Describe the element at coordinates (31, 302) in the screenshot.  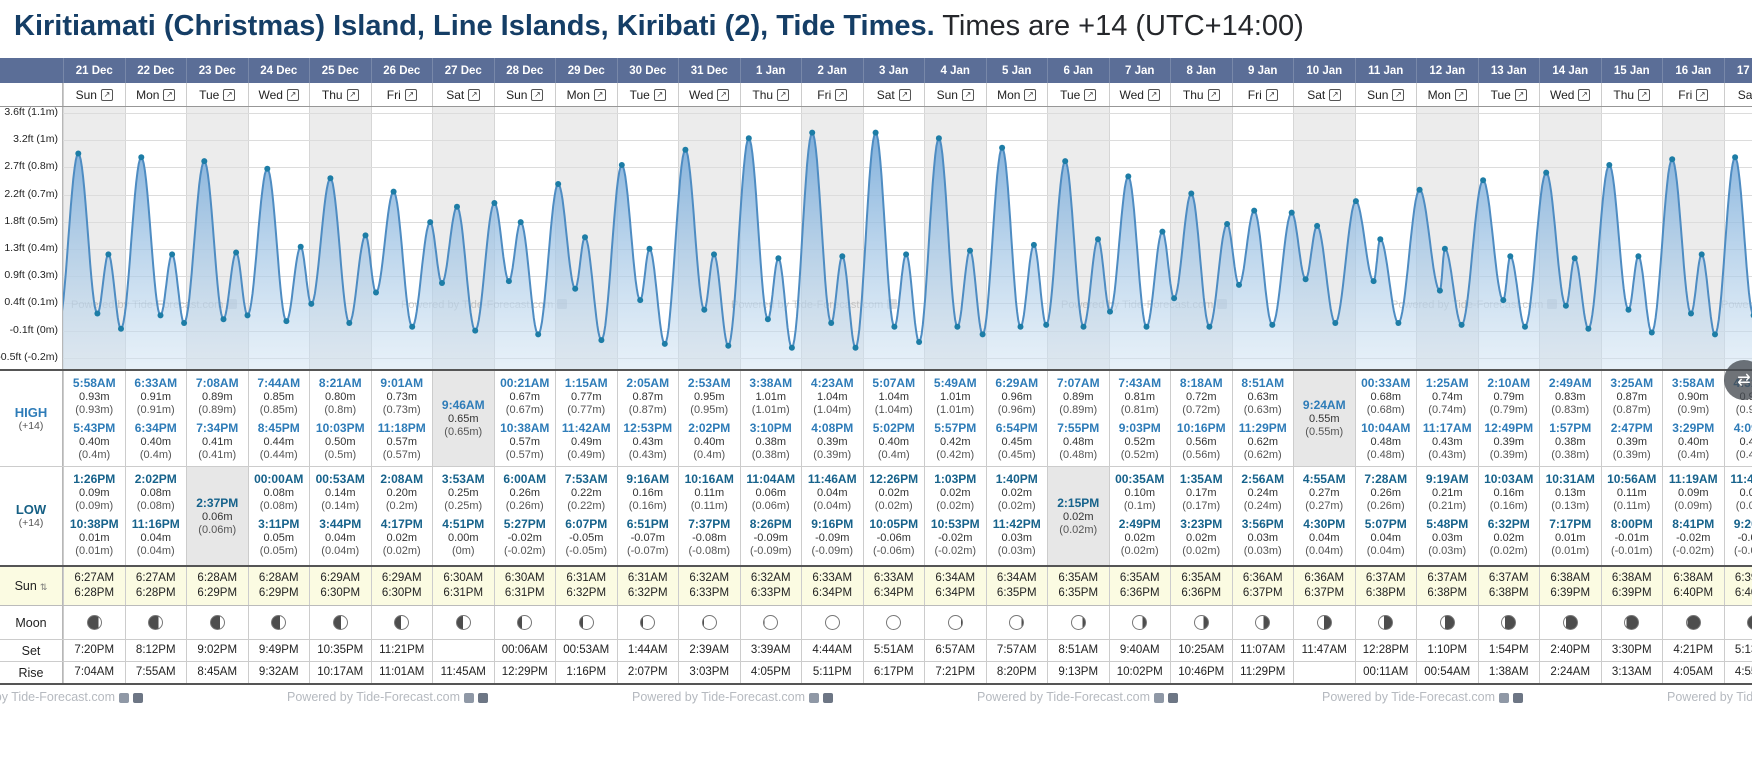
I see `y-axis-tick-label: 0.4ft (0.1m)` at that location.